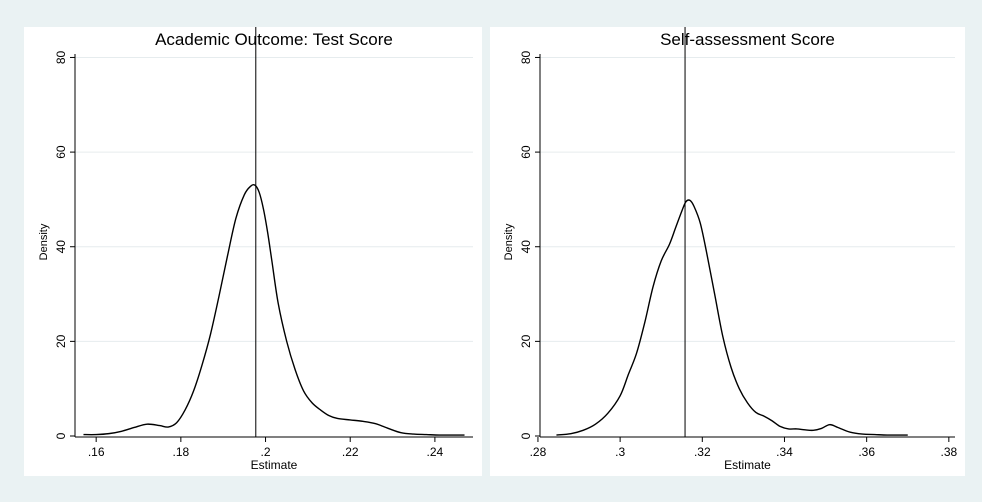  I want to click on x-tick-label: .32, so click(702, 452).